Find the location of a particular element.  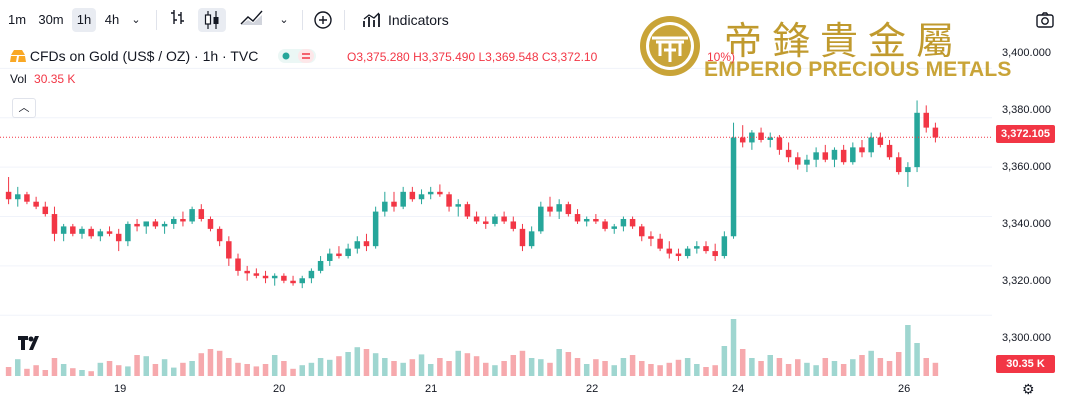

volume-legend: Vol 30.35 K is located at coordinates (42, 79).